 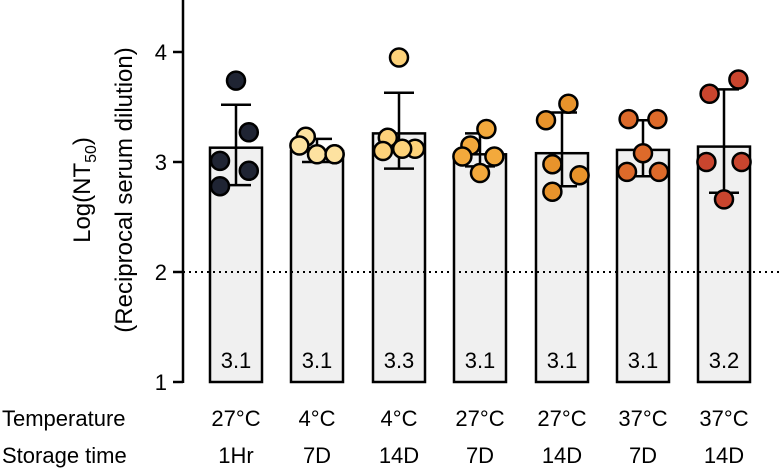 I want to click on y-tick-label-3: 3, so click(x=161, y=162).